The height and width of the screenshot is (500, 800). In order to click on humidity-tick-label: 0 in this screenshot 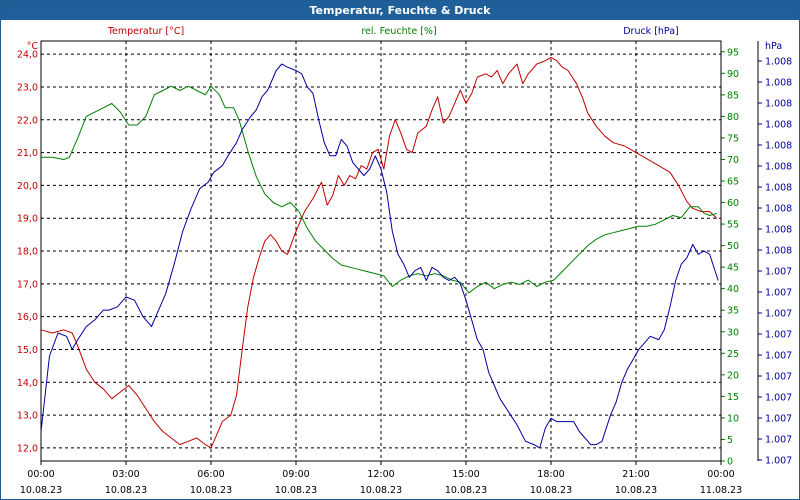, I will do `click(730, 462)`.